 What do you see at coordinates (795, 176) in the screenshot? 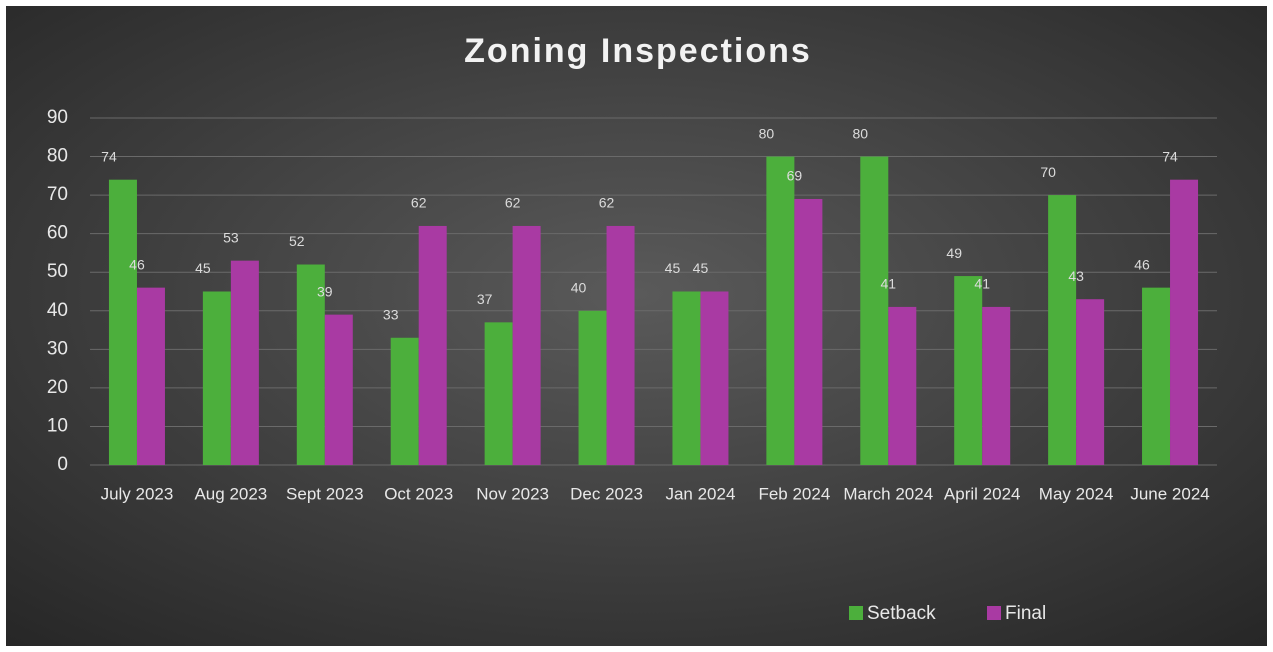
I see `value-label: 69` at bounding box center [795, 176].